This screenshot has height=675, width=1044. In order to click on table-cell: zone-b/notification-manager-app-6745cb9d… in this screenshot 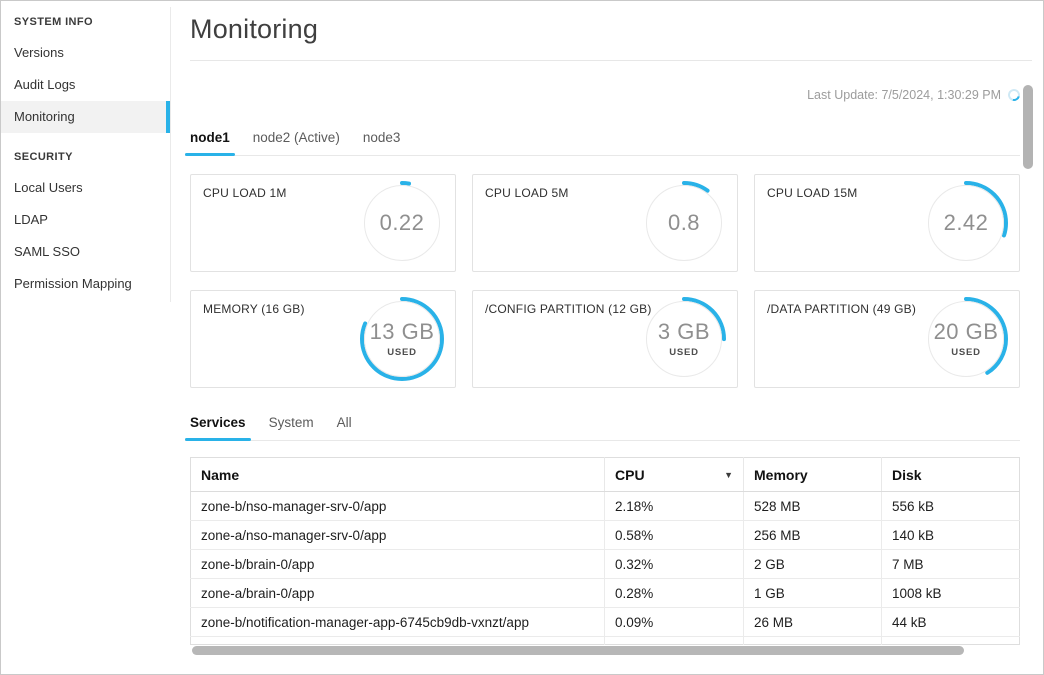, I will do `click(397, 622)`.